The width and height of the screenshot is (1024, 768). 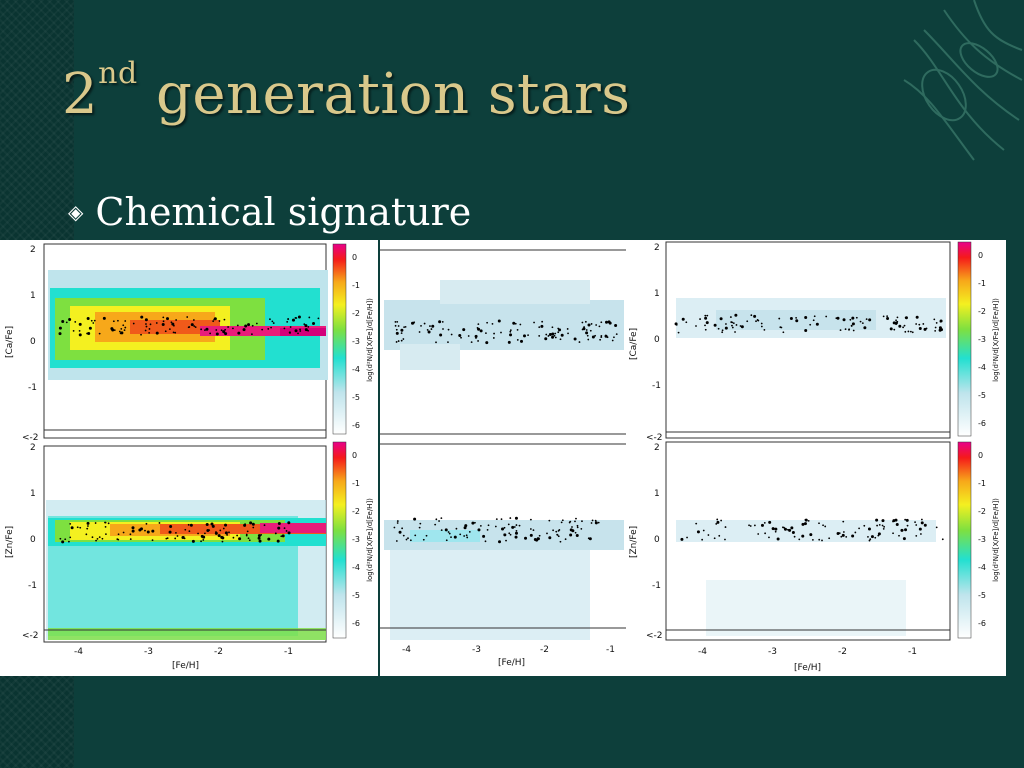 I want to click on title-main: 2, so click(x=80, y=94).